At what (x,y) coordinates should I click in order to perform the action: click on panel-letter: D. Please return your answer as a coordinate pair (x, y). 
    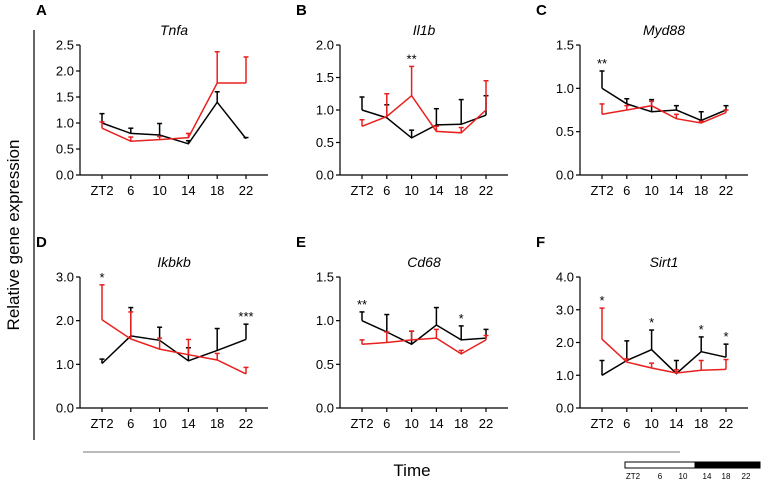
    Looking at the image, I should click on (41, 242).